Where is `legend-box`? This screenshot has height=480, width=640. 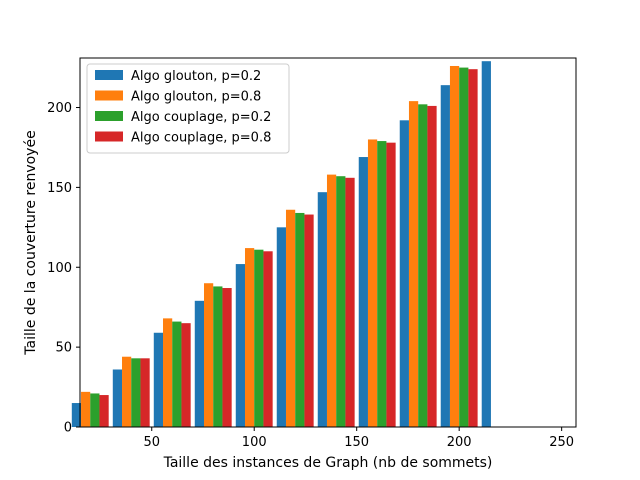
legend-box is located at coordinates (188, 108).